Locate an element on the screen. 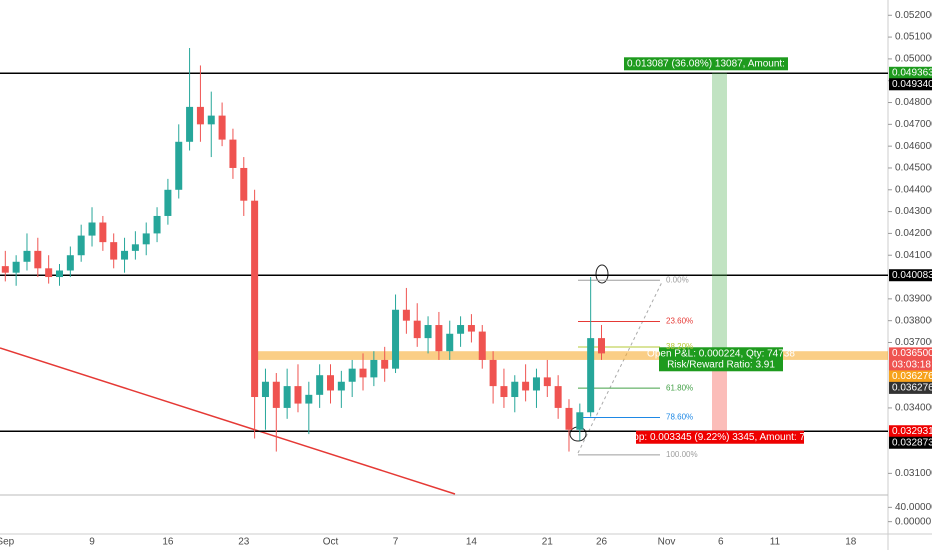 The width and height of the screenshot is (932, 550). x-tick-label: 18 is located at coordinates (851, 542).